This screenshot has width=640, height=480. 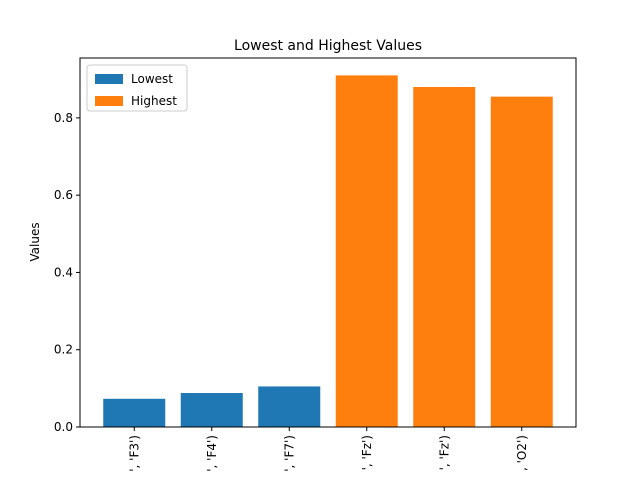 I want to click on legend-label: Highest, so click(x=154, y=101).